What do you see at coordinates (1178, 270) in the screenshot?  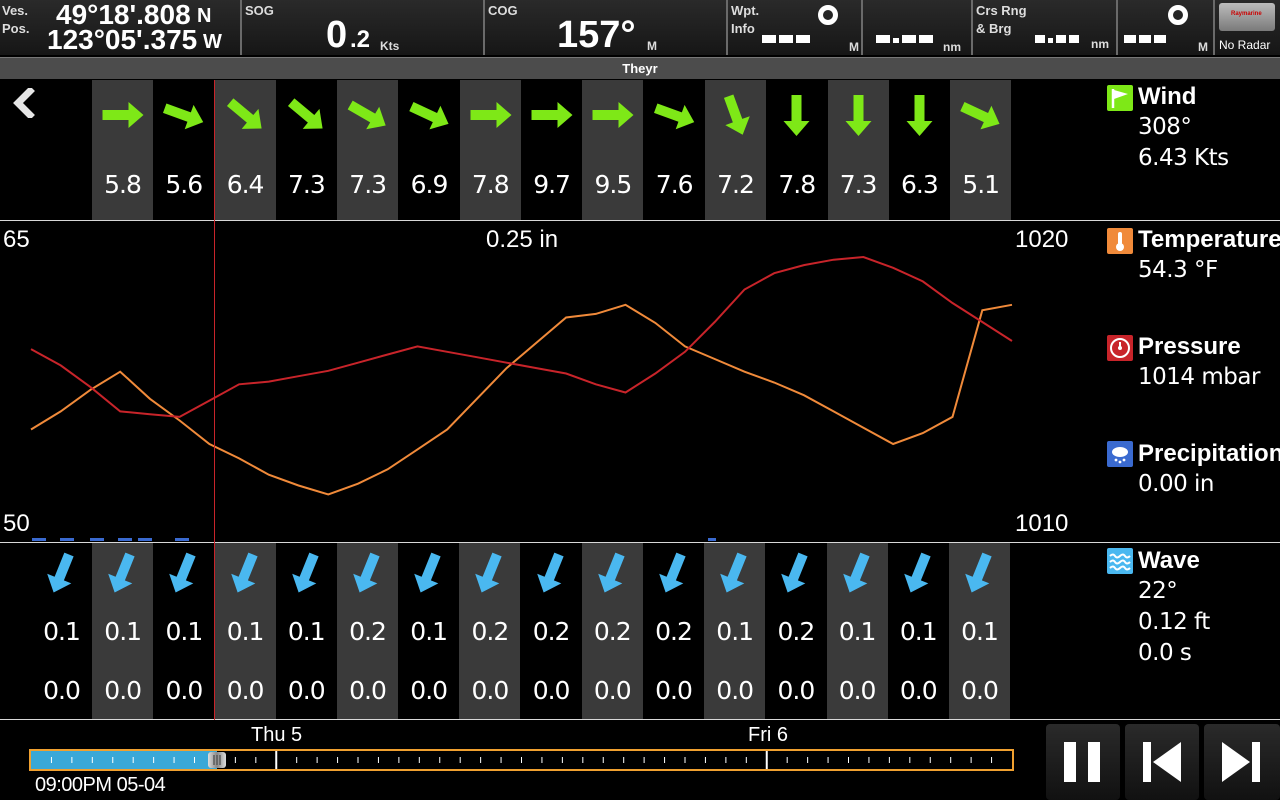 I see `temperature-value: 54.3 °F` at bounding box center [1178, 270].